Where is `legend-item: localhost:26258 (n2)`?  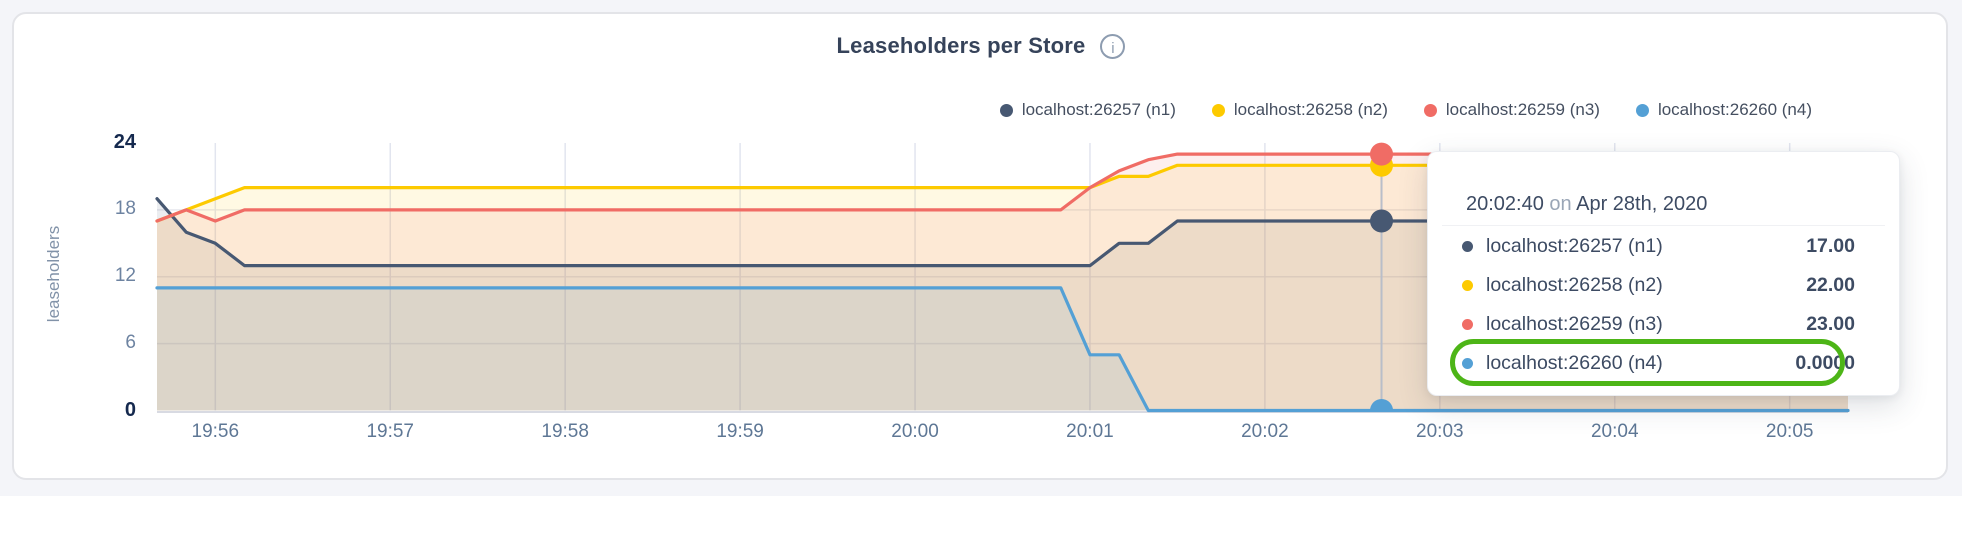 legend-item: localhost:26258 (n2) is located at coordinates (1299, 110).